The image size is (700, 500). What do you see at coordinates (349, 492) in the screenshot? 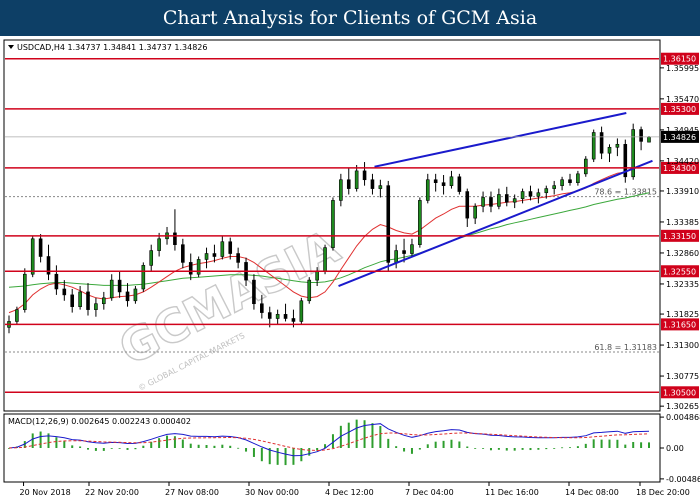
I see `x-tick-label: 4 Dec 12:00` at bounding box center [349, 492].